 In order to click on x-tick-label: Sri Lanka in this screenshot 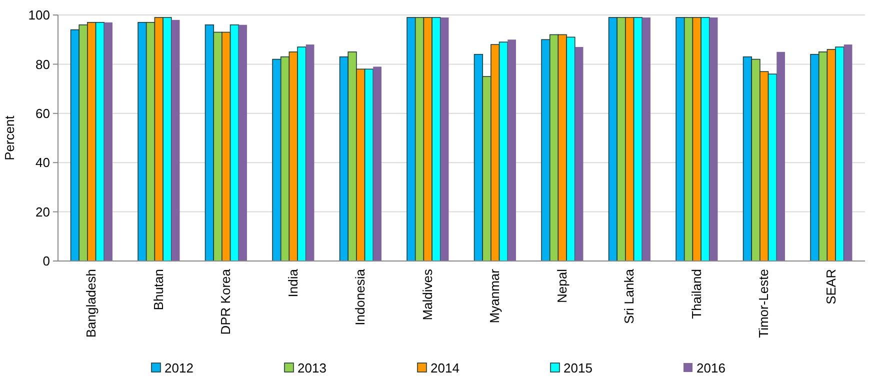, I will do `click(629, 296)`.